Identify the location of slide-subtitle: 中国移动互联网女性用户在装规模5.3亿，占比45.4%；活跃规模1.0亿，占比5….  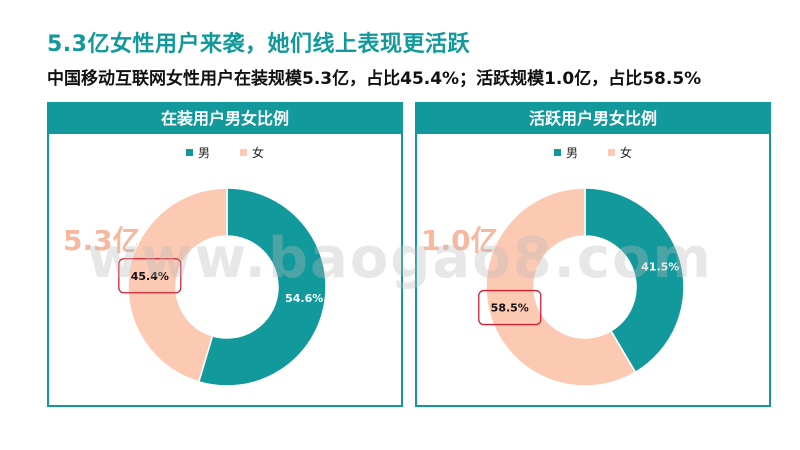
(374, 79).